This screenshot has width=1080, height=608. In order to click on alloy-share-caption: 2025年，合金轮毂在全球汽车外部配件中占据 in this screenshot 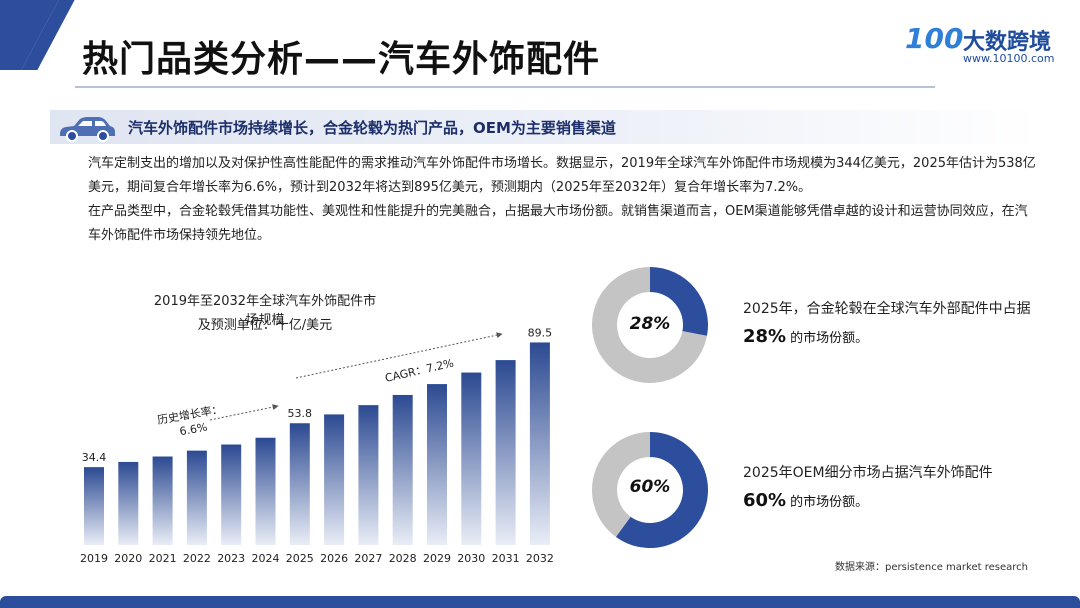, I will do `click(887, 309)`.